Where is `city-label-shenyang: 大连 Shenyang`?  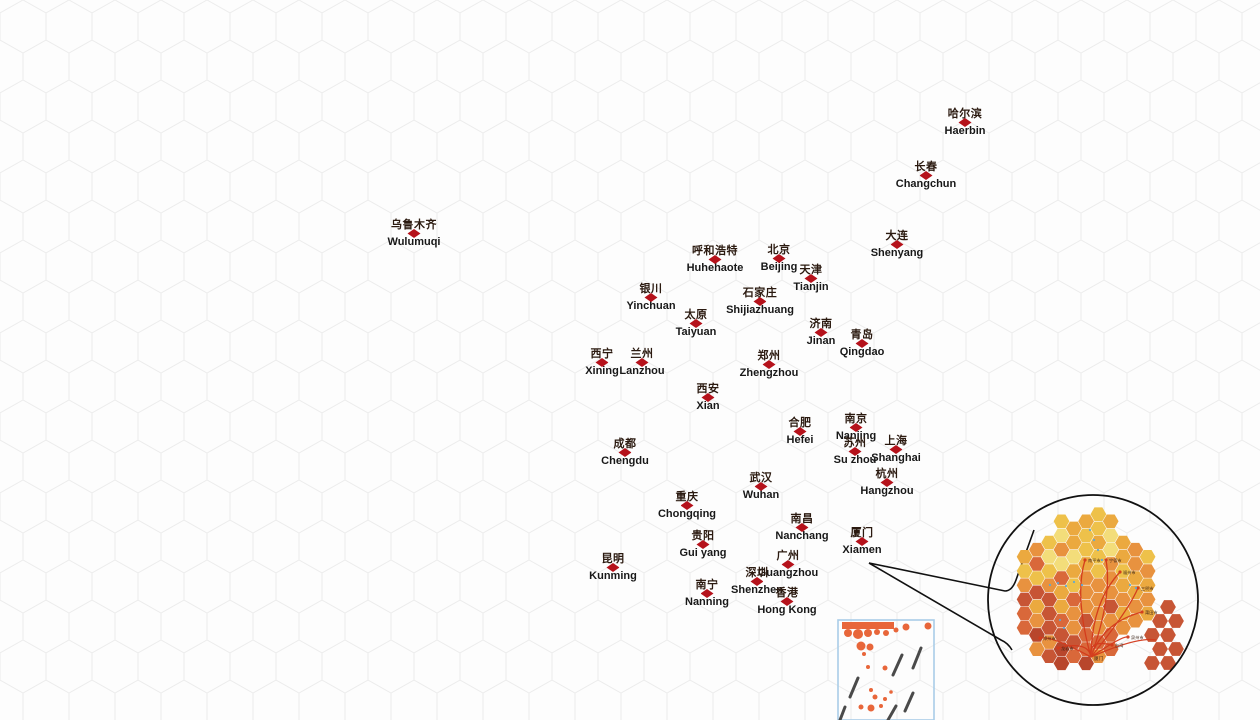
city-label-shenyang: 大连 Shenyang is located at coordinates (897, 245).